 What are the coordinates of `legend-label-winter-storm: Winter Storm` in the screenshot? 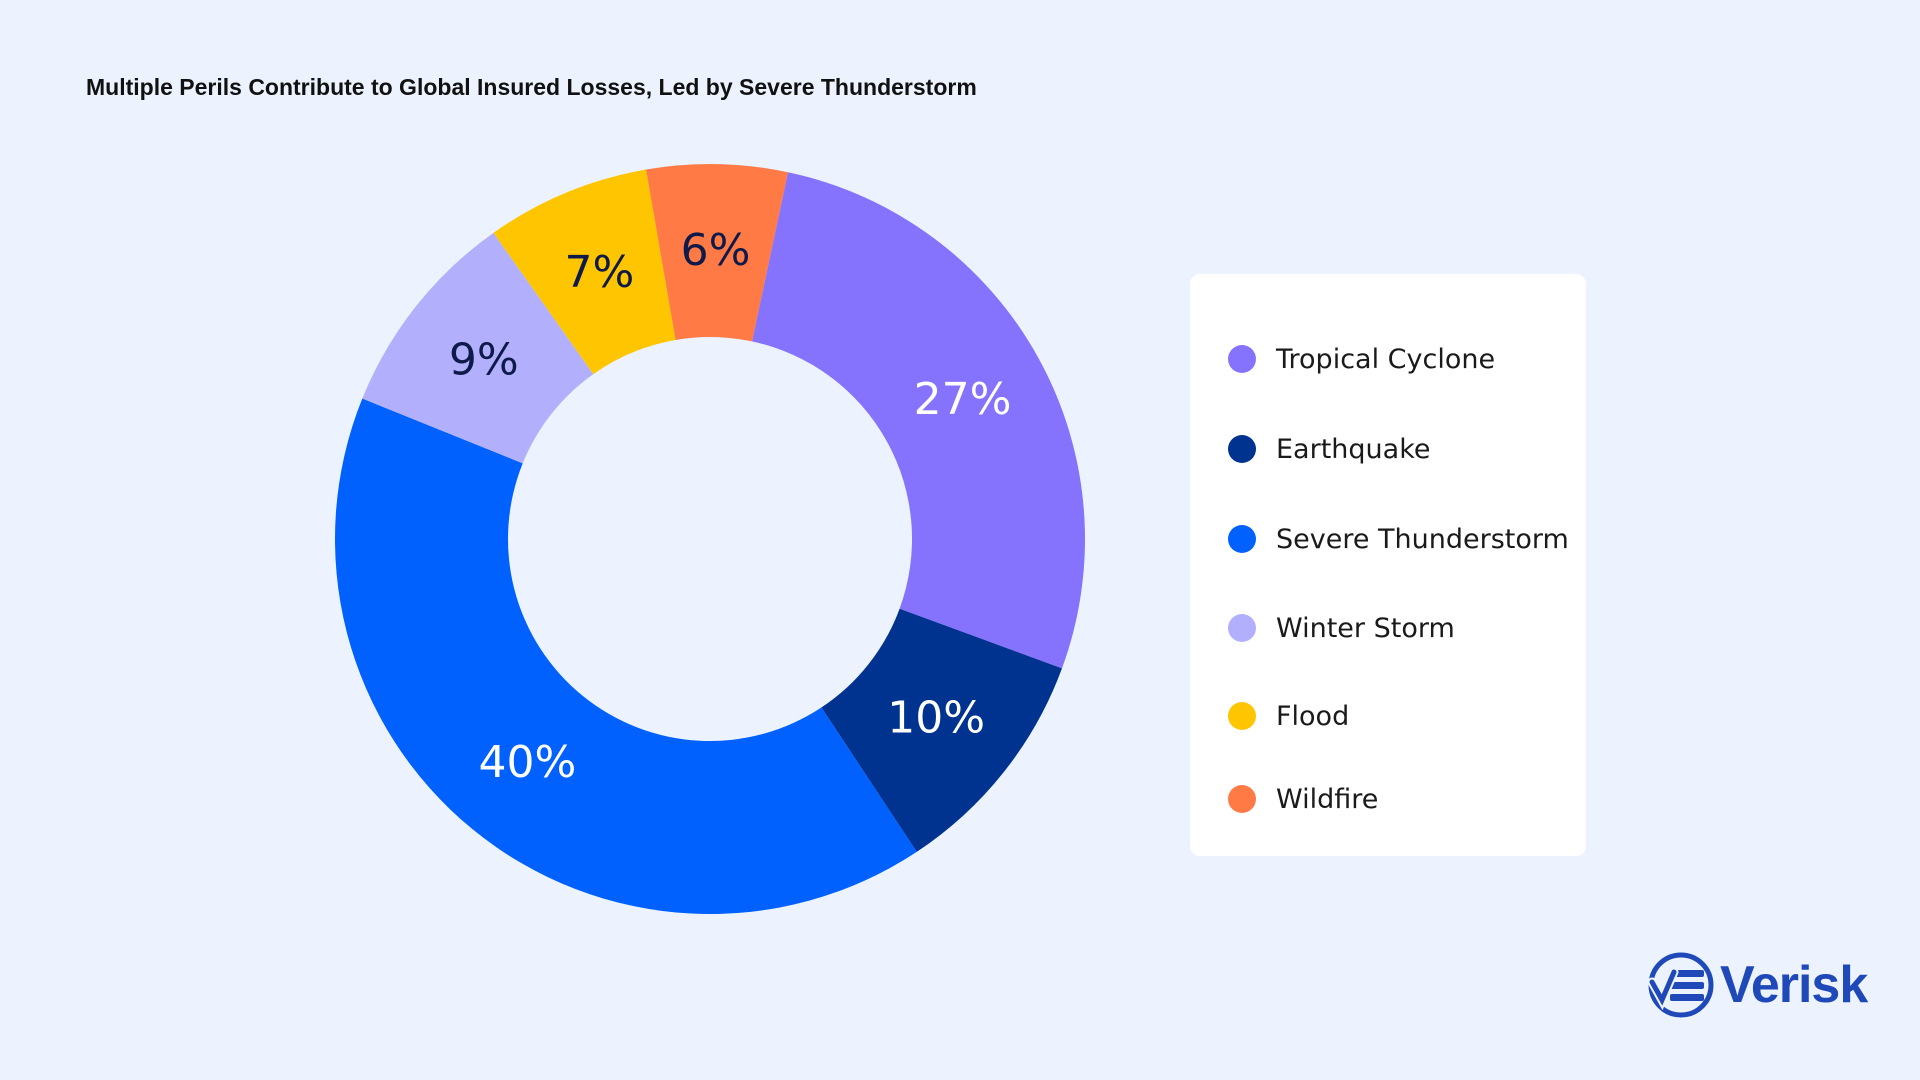 It's located at (1365, 628).